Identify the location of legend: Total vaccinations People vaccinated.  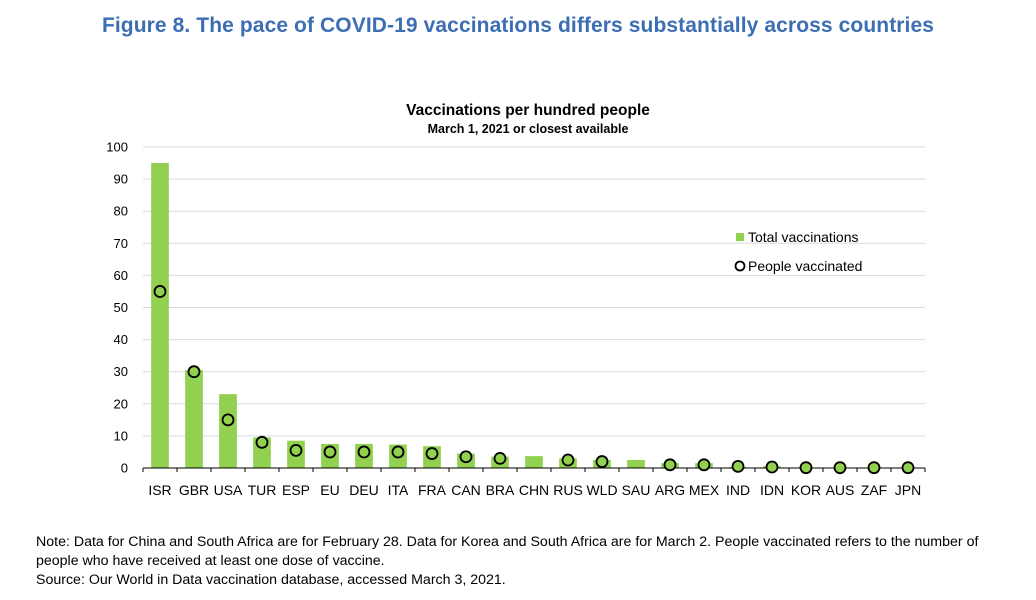
(798, 251).